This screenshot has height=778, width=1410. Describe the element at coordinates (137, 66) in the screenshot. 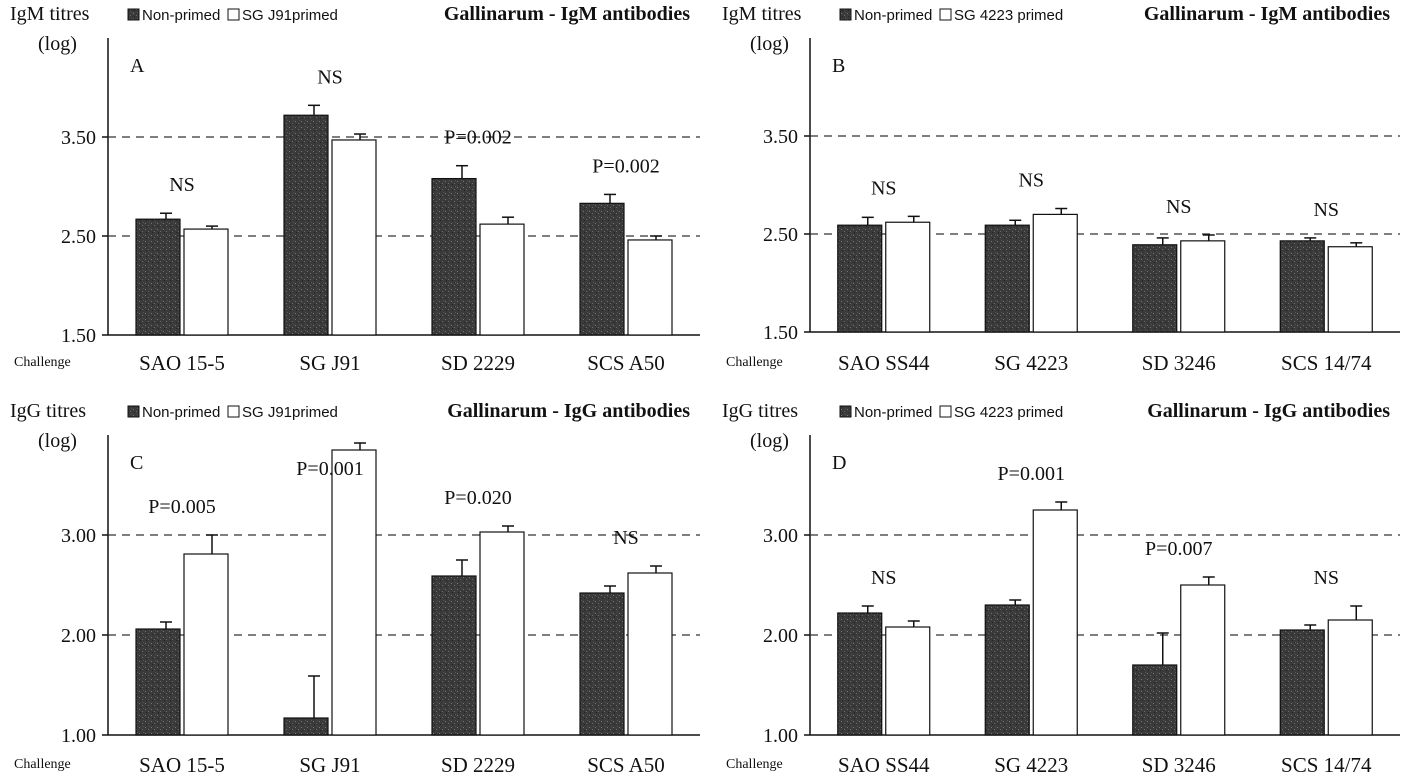

I see `panel-label: A` at that location.